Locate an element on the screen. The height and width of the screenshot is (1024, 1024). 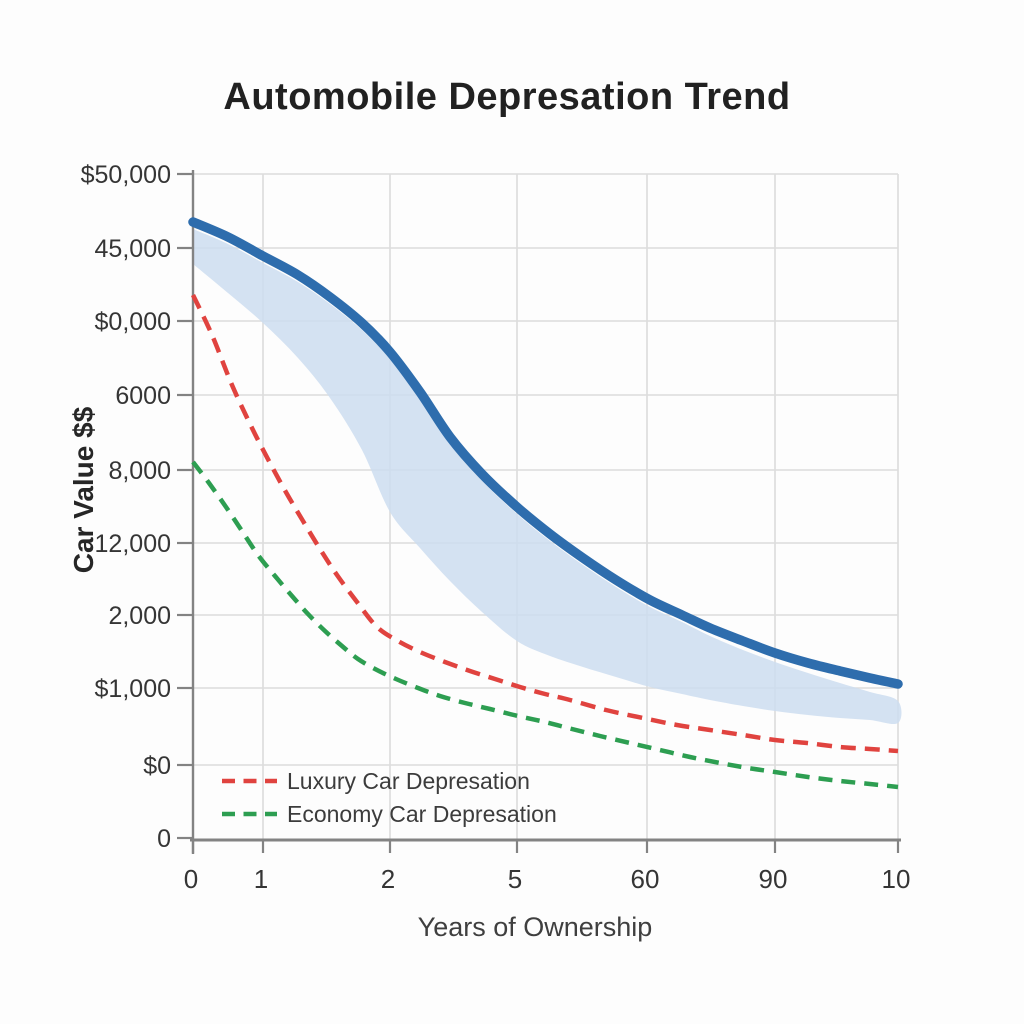
y-tick-label: $0,000 is located at coordinates (133, 322).